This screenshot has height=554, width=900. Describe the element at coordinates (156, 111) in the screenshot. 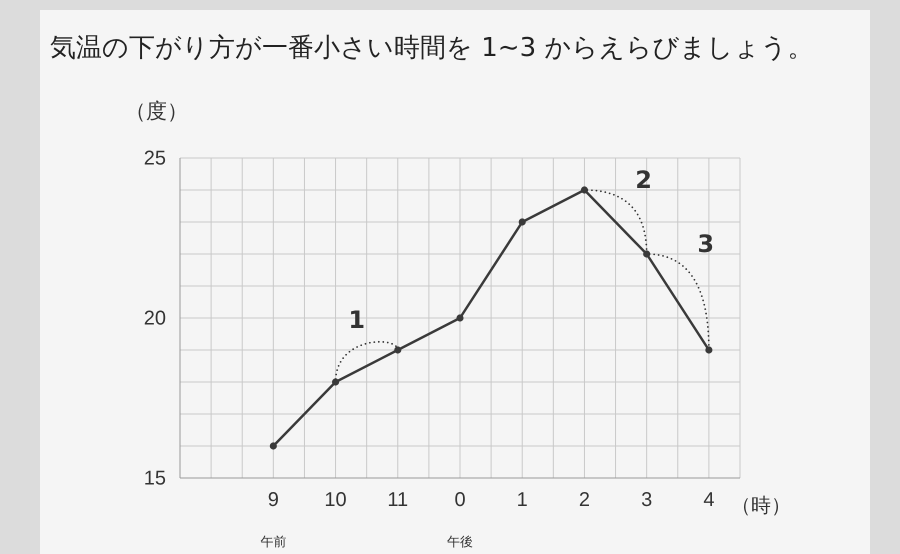

I see `y-axis-title: （度）` at that location.